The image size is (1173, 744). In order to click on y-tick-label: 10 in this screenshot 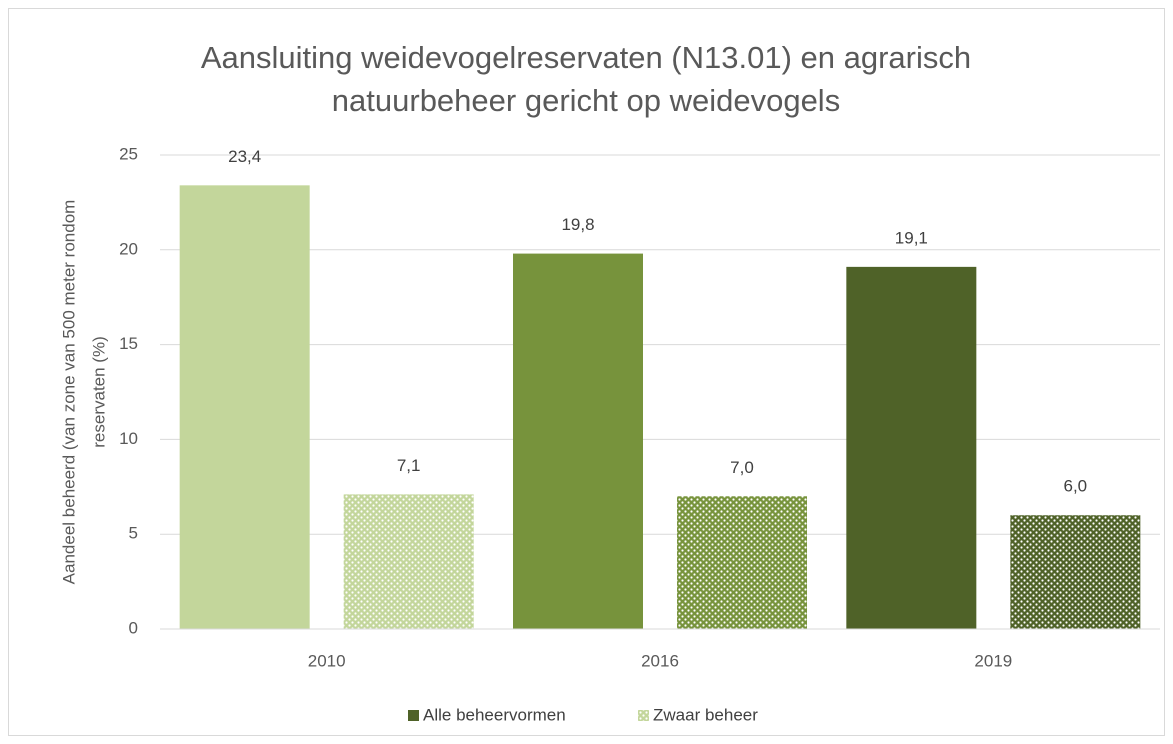, I will do `click(128, 438)`.